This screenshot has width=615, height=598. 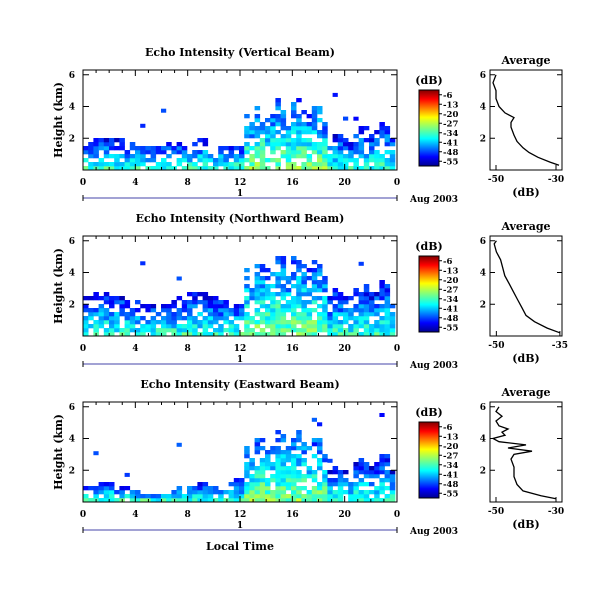 What do you see at coordinates (239, 384) in the screenshot?
I see `panel-title: Echo Intensity (Eastward Beam)` at bounding box center [239, 384].